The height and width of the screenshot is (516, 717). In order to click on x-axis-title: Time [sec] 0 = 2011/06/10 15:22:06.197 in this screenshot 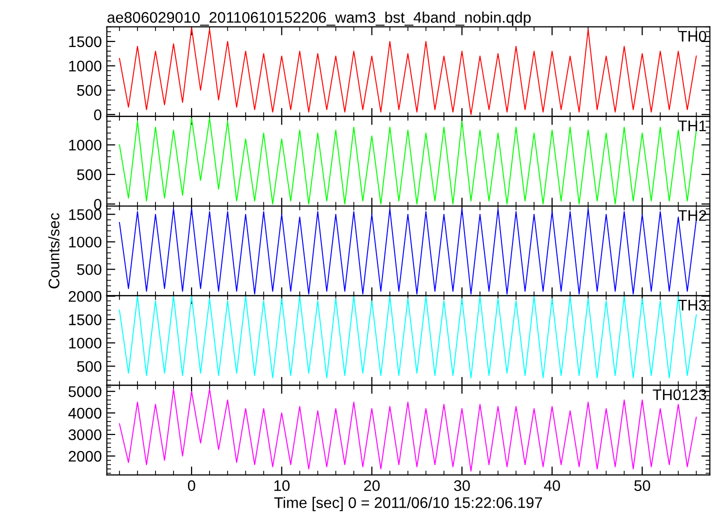, I will do `click(408, 504)`.